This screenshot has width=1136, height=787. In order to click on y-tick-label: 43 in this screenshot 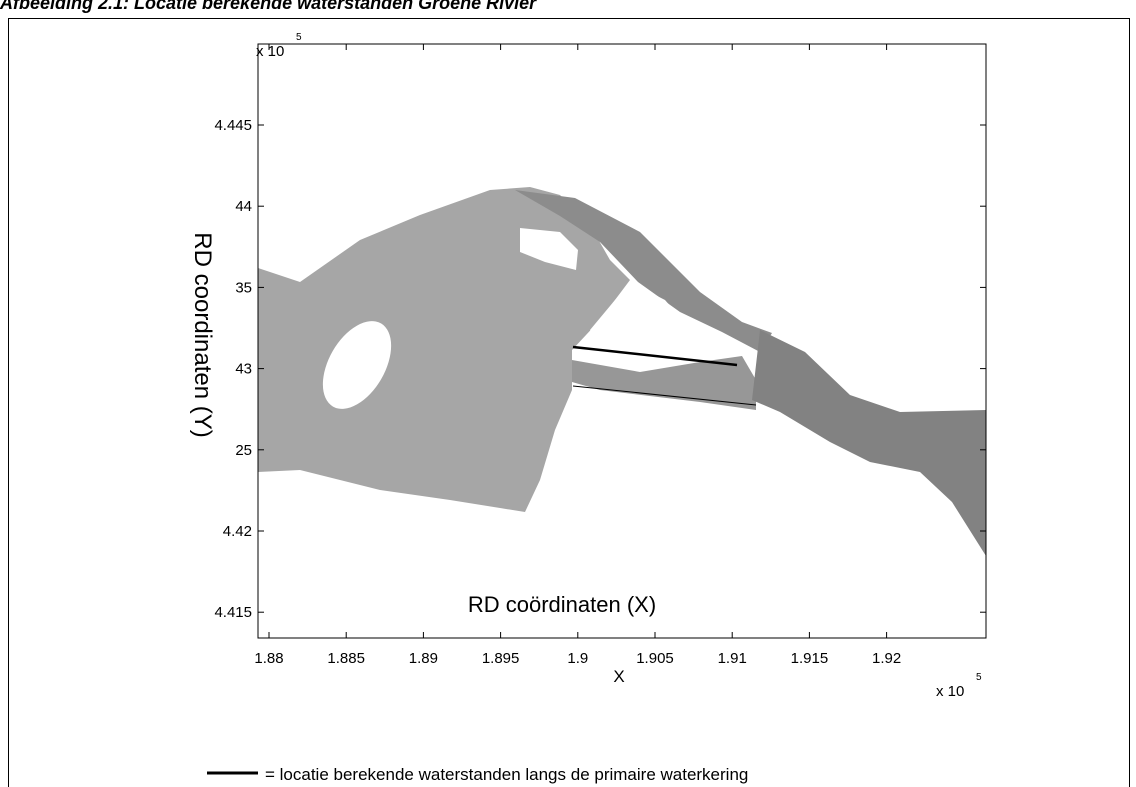, I will do `click(243, 369)`.